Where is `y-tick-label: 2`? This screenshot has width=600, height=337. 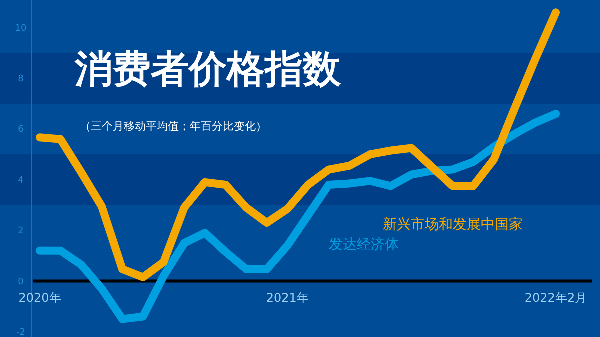 y-tick-label: 2 is located at coordinates (21, 231).